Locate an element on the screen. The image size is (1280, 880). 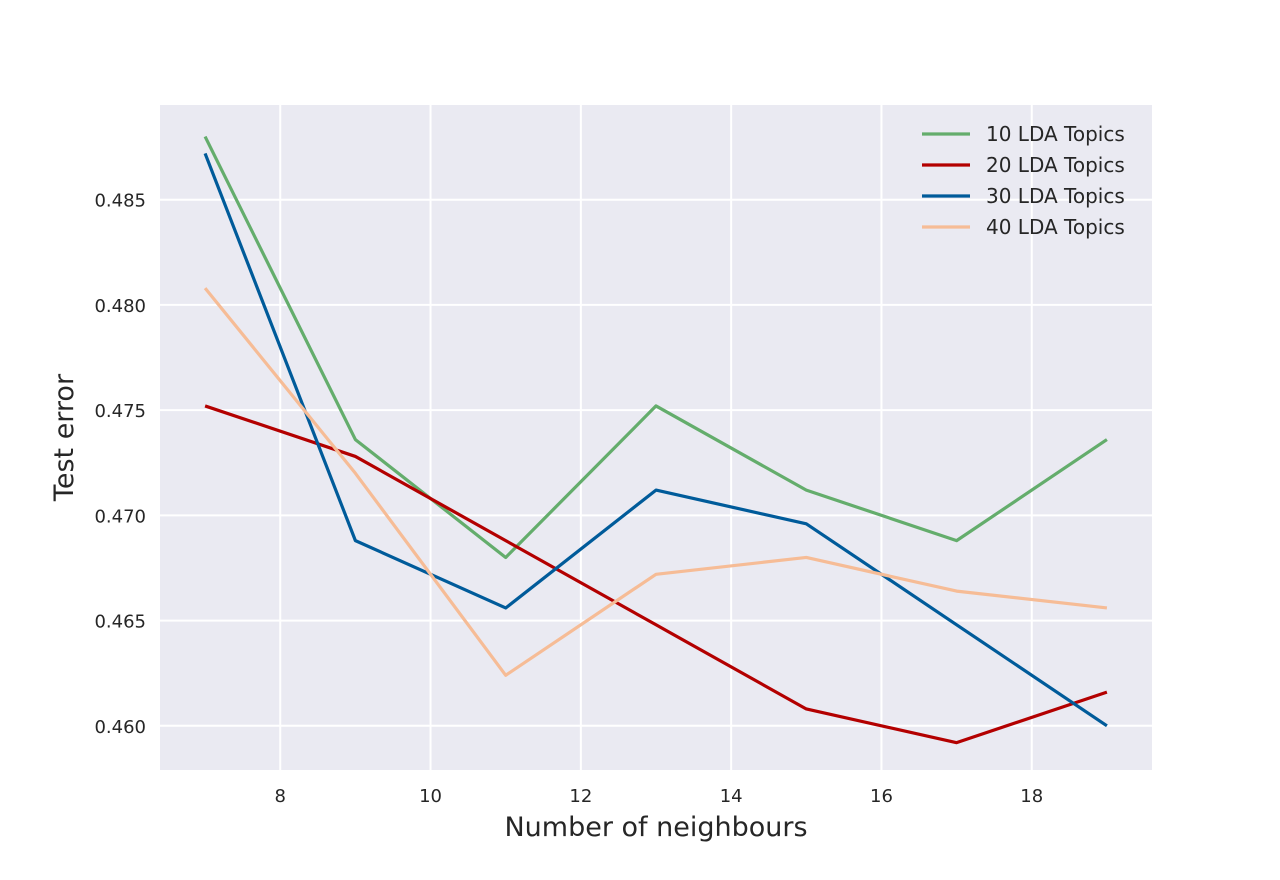
x-tick-label: 16 is located at coordinates (881, 796).